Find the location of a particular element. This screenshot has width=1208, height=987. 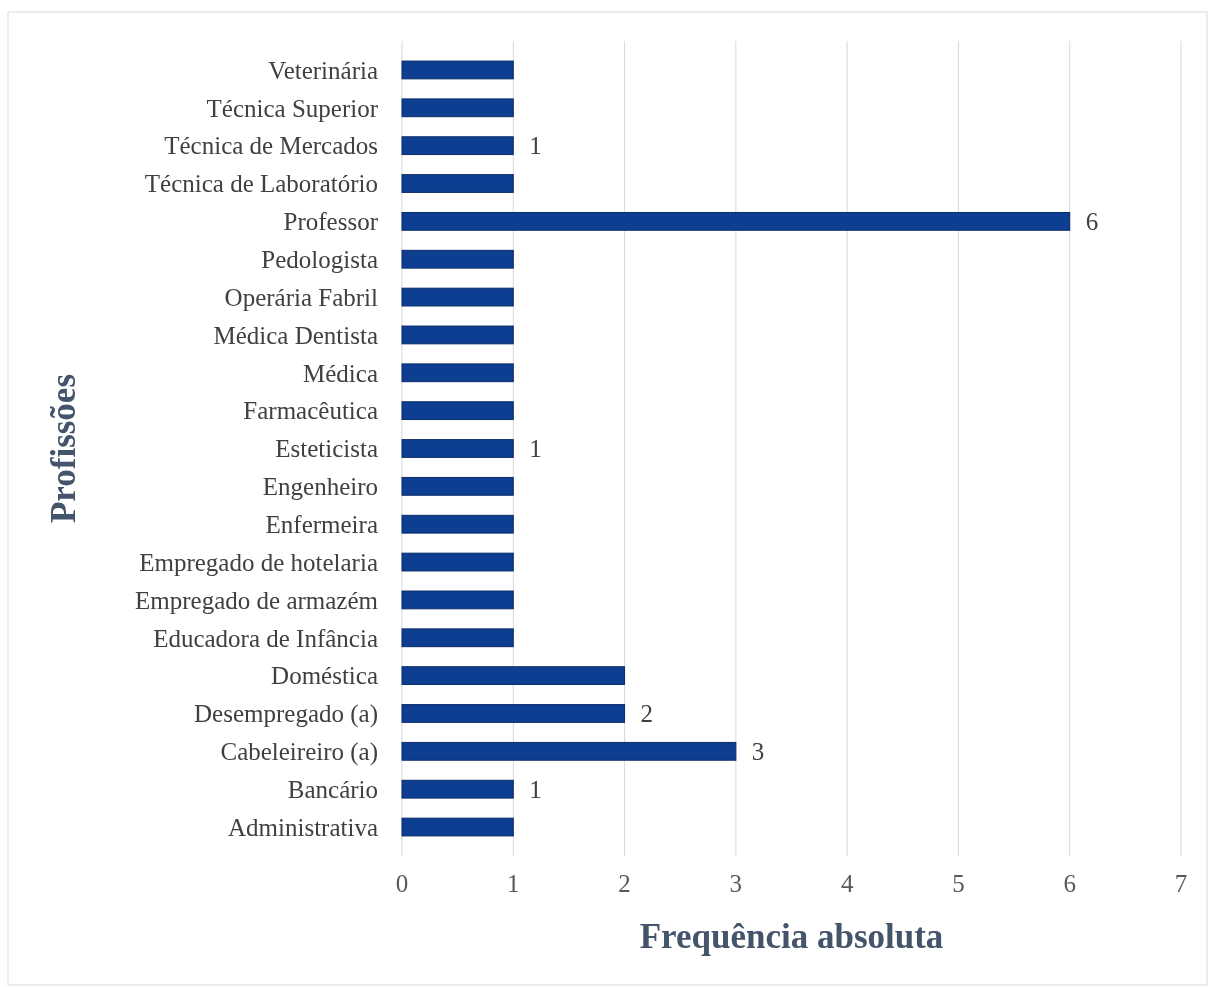

y-tick-label: Doméstica is located at coordinates (324, 676).